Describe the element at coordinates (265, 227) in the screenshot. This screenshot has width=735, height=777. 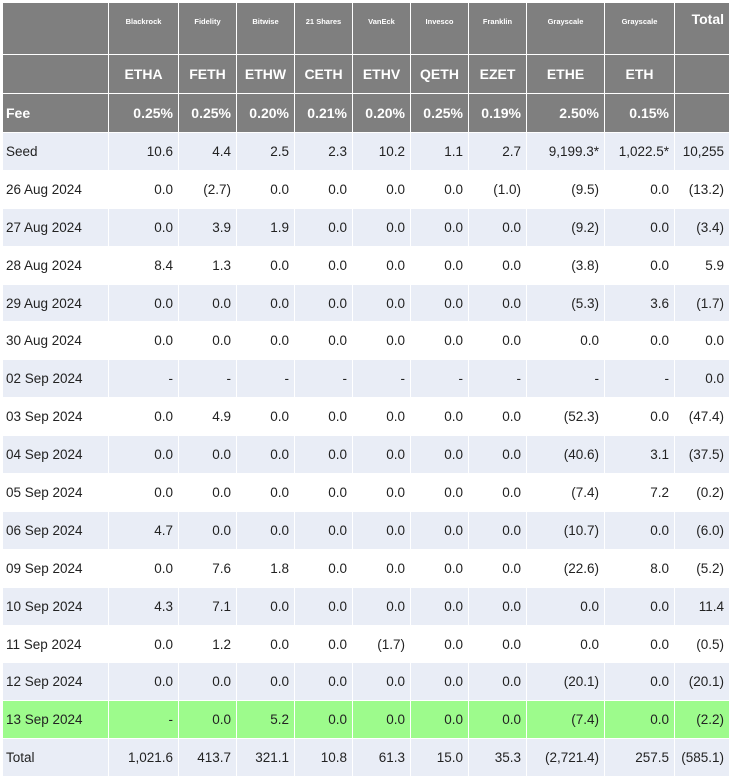
I see `flow-cell: 1.9` at that location.